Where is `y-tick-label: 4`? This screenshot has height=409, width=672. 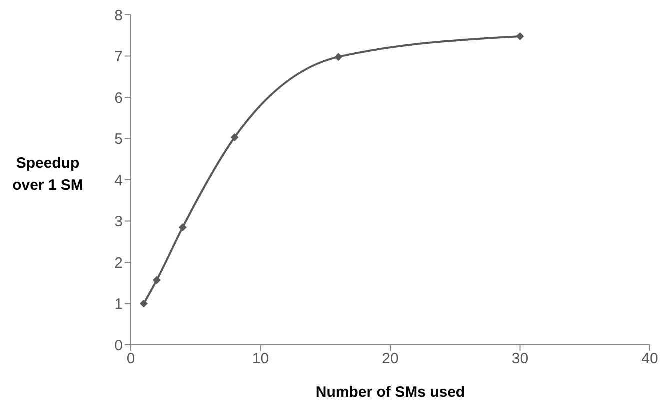
y-tick-label: 4 is located at coordinates (118, 181).